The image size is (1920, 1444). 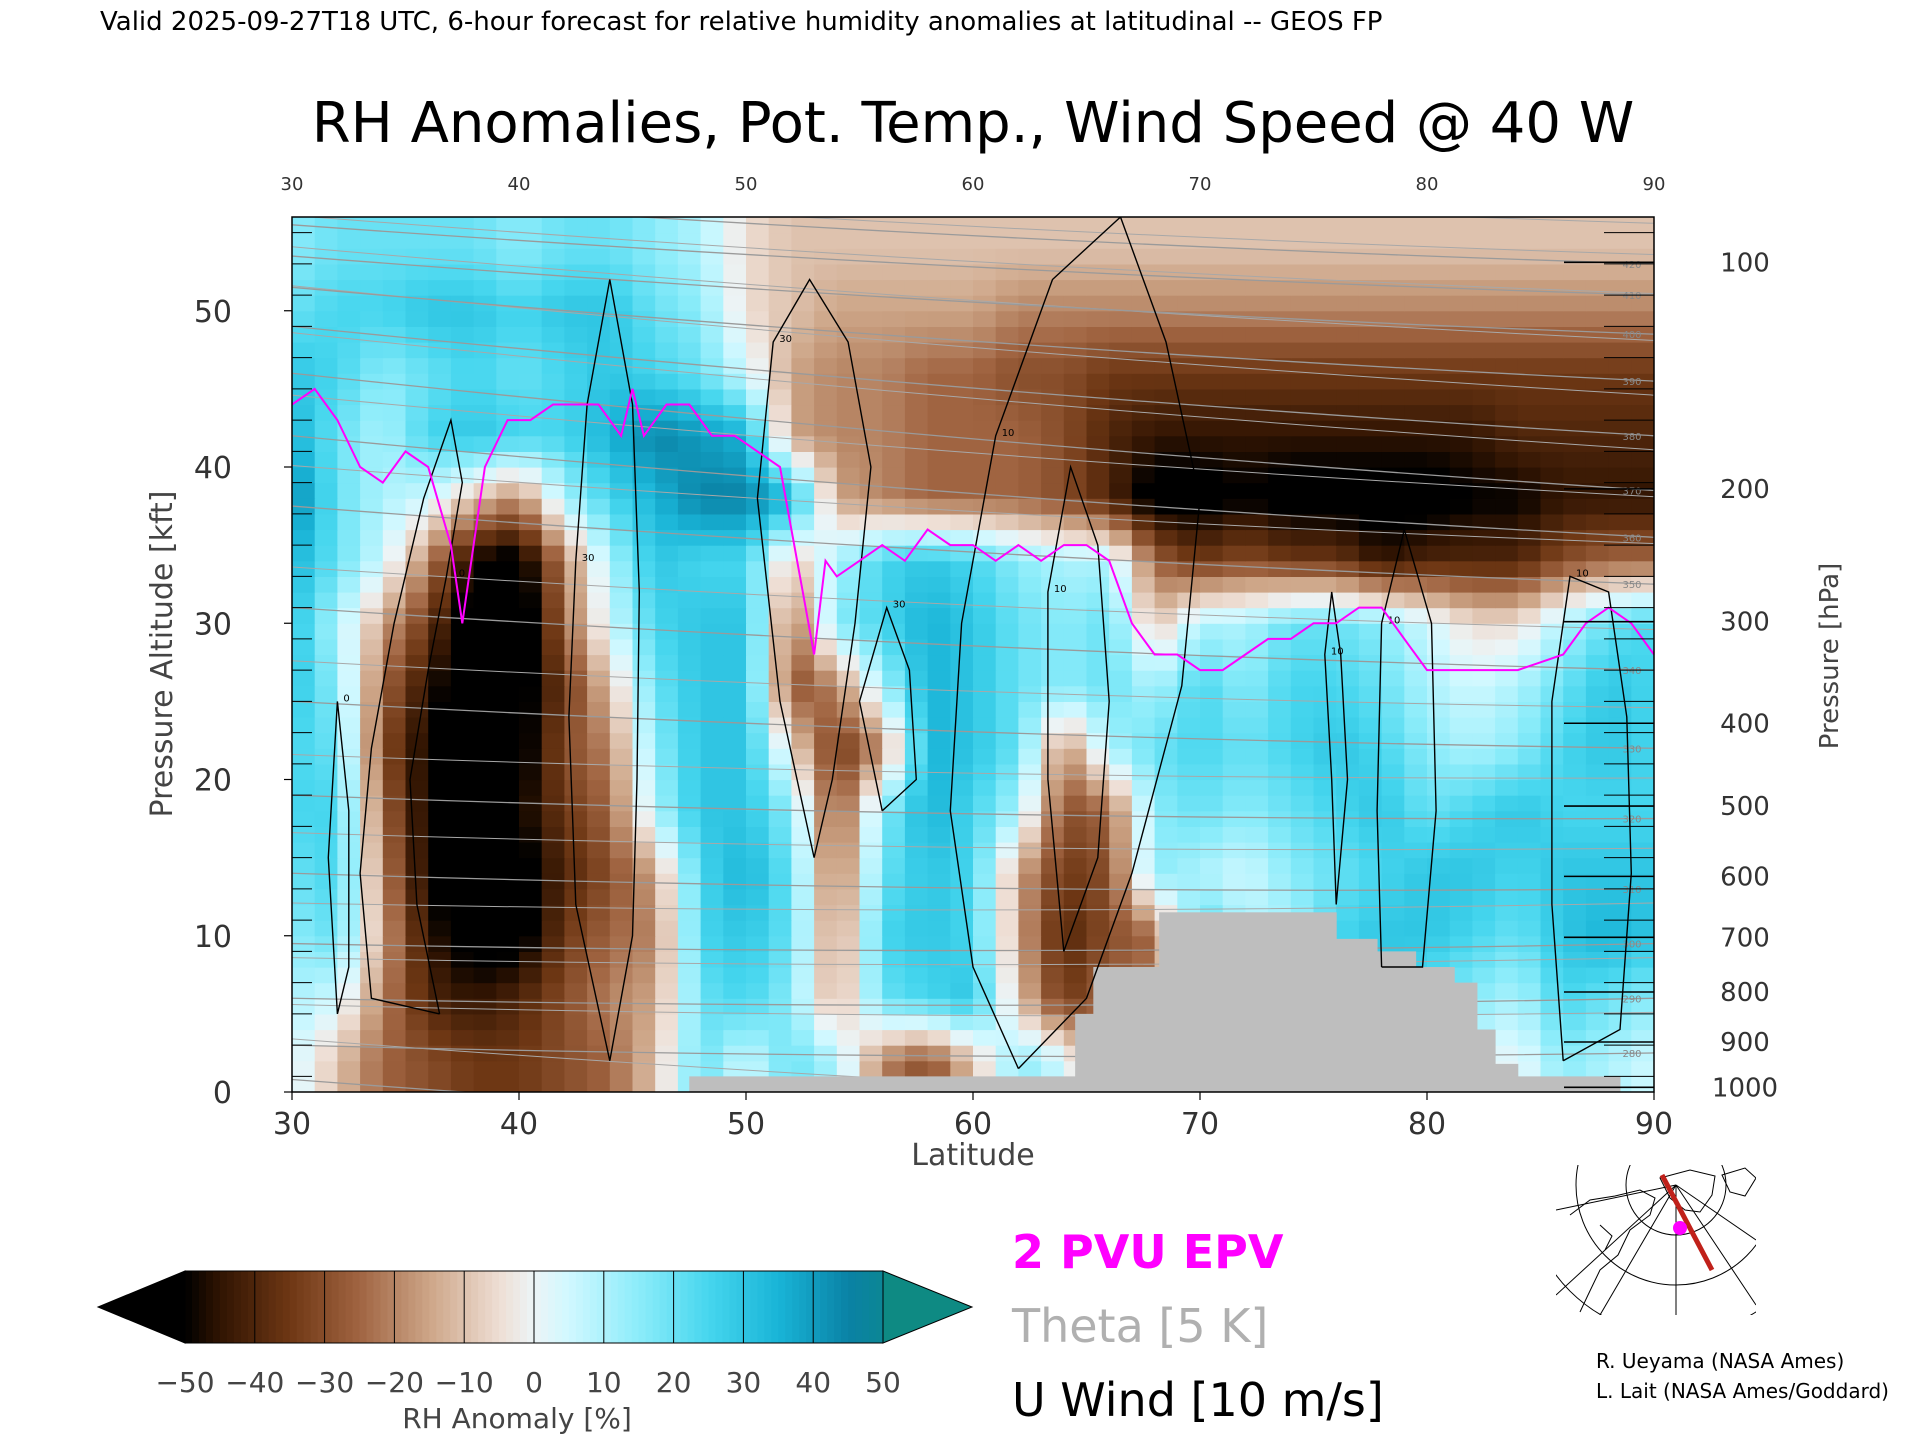 What do you see at coordinates (1631, 335) in the screenshot?
I see `theta-contour-label: 400` at bounding box center [1631, 335].